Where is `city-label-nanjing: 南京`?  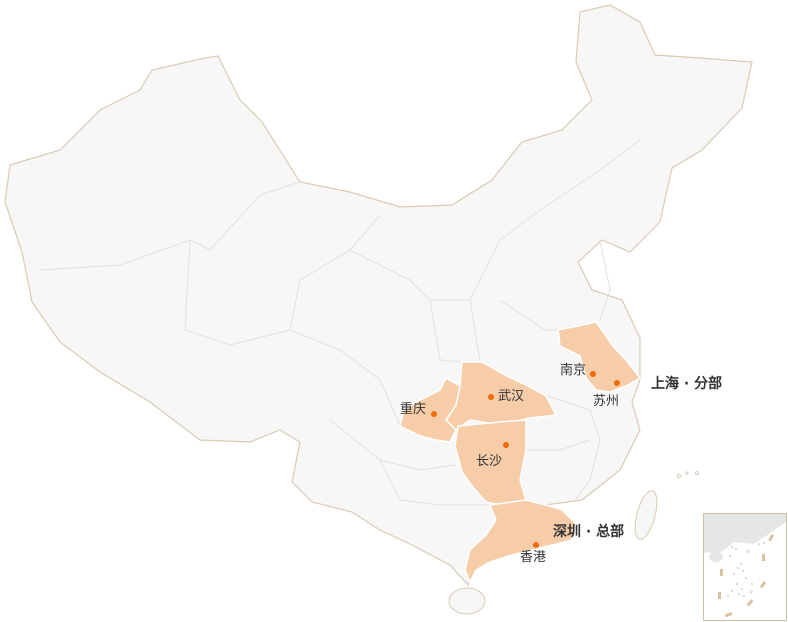
city-label-nanjing: 南京 is located at coordinates (573, 370).